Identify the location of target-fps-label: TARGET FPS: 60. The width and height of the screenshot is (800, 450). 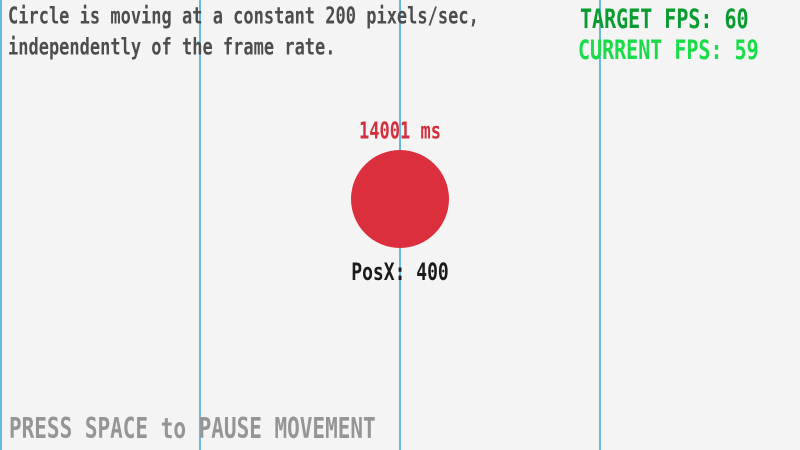
(664, 18).